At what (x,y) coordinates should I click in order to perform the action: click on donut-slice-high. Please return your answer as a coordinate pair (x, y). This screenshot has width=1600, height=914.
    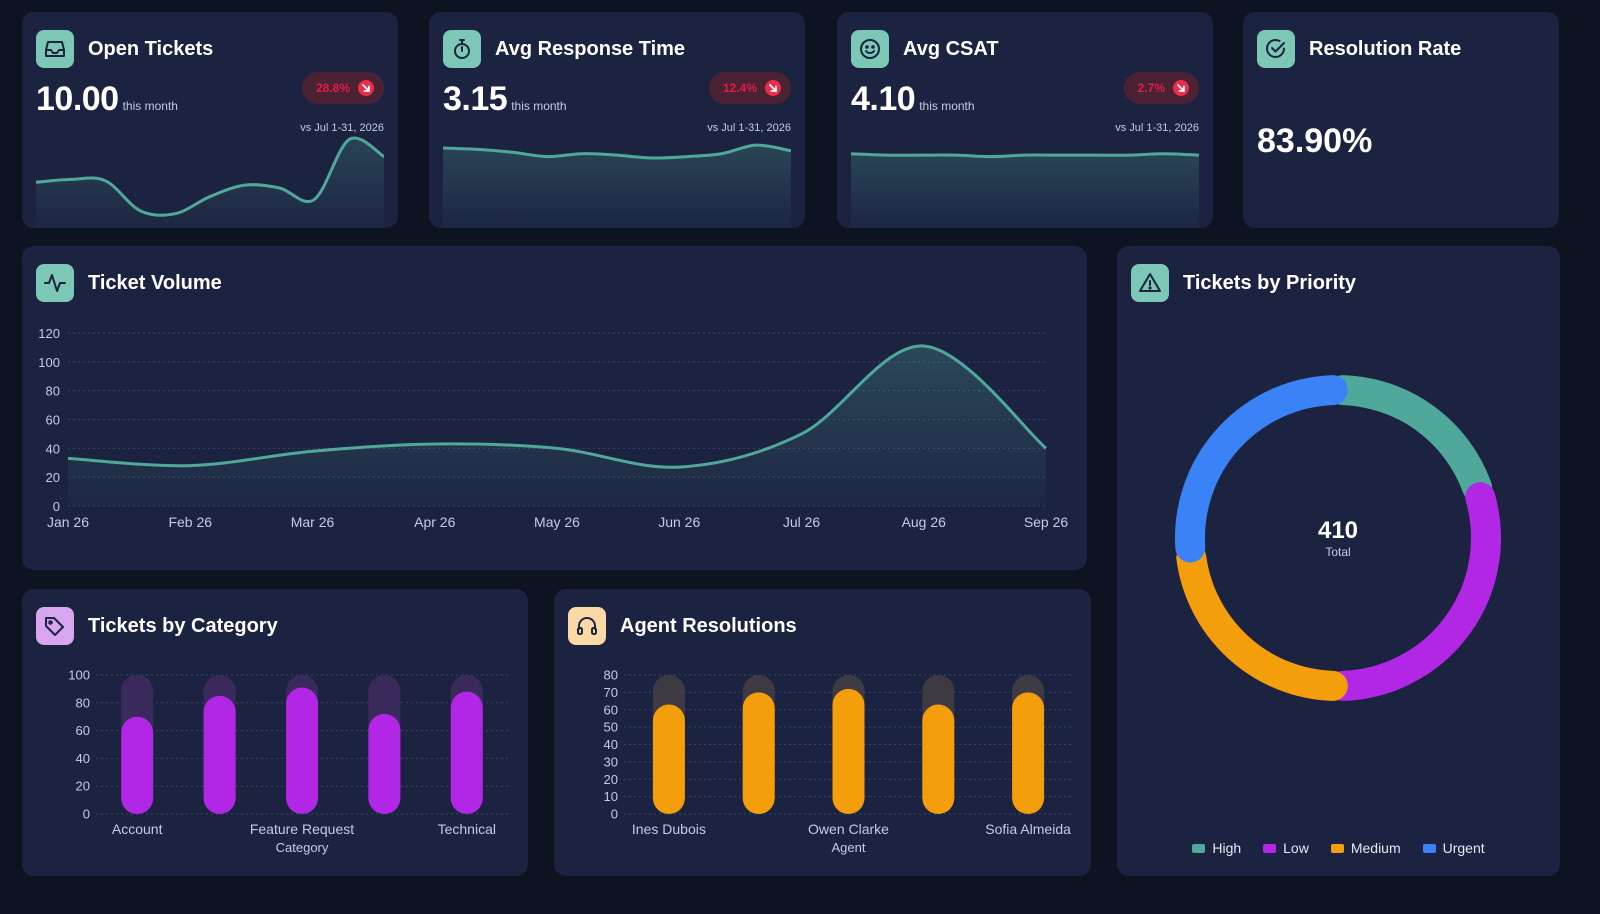
    Looking at the image, I should click on (1410, 439).